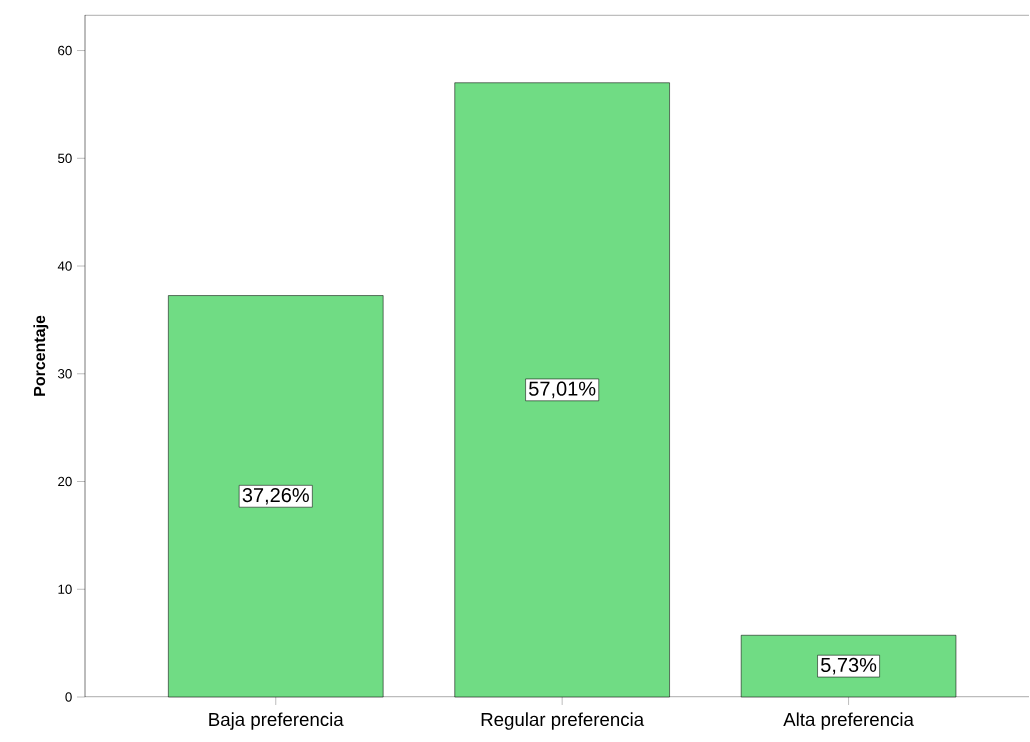 Image resolution: width=1030 pixels, height=742 pixels. Describe the element at coordinates (275, 496) in the screenshot. I see `data-label: 37,26%` at that location.